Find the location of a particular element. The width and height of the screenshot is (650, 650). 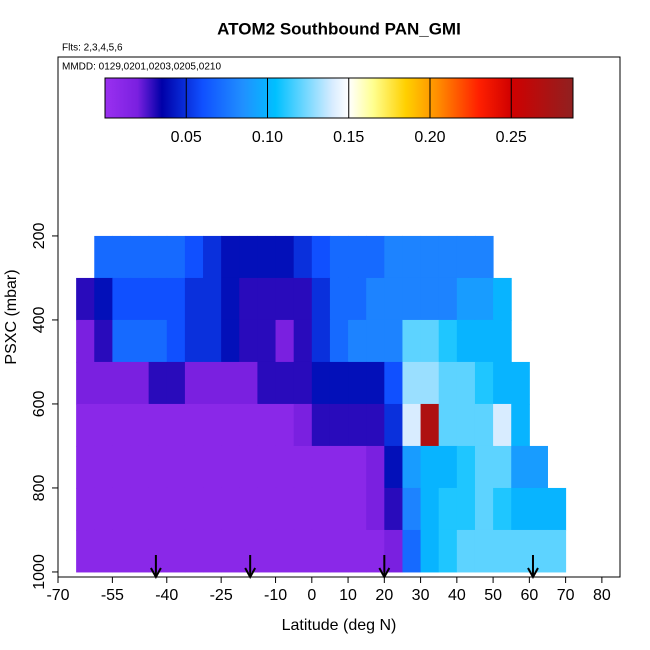

arrow-head is located at coordinates (156, 573).